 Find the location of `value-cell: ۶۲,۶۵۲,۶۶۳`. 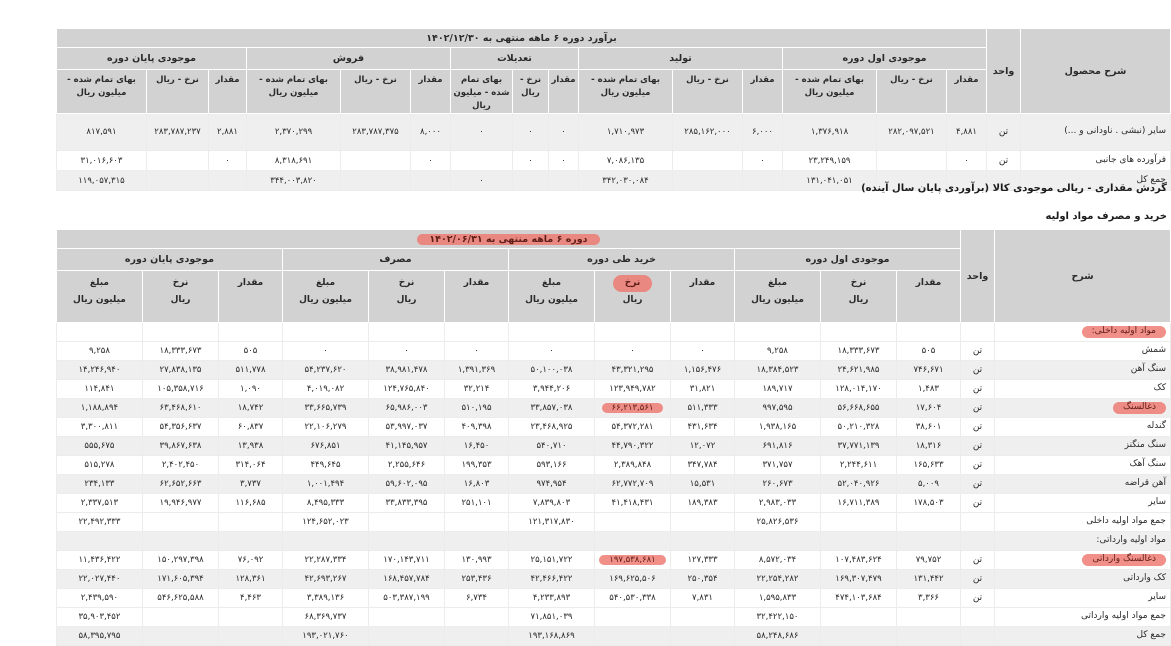

value-cell: ۶۲,۶۵۲,۶۶۳ is located at coordinates (180, 484).